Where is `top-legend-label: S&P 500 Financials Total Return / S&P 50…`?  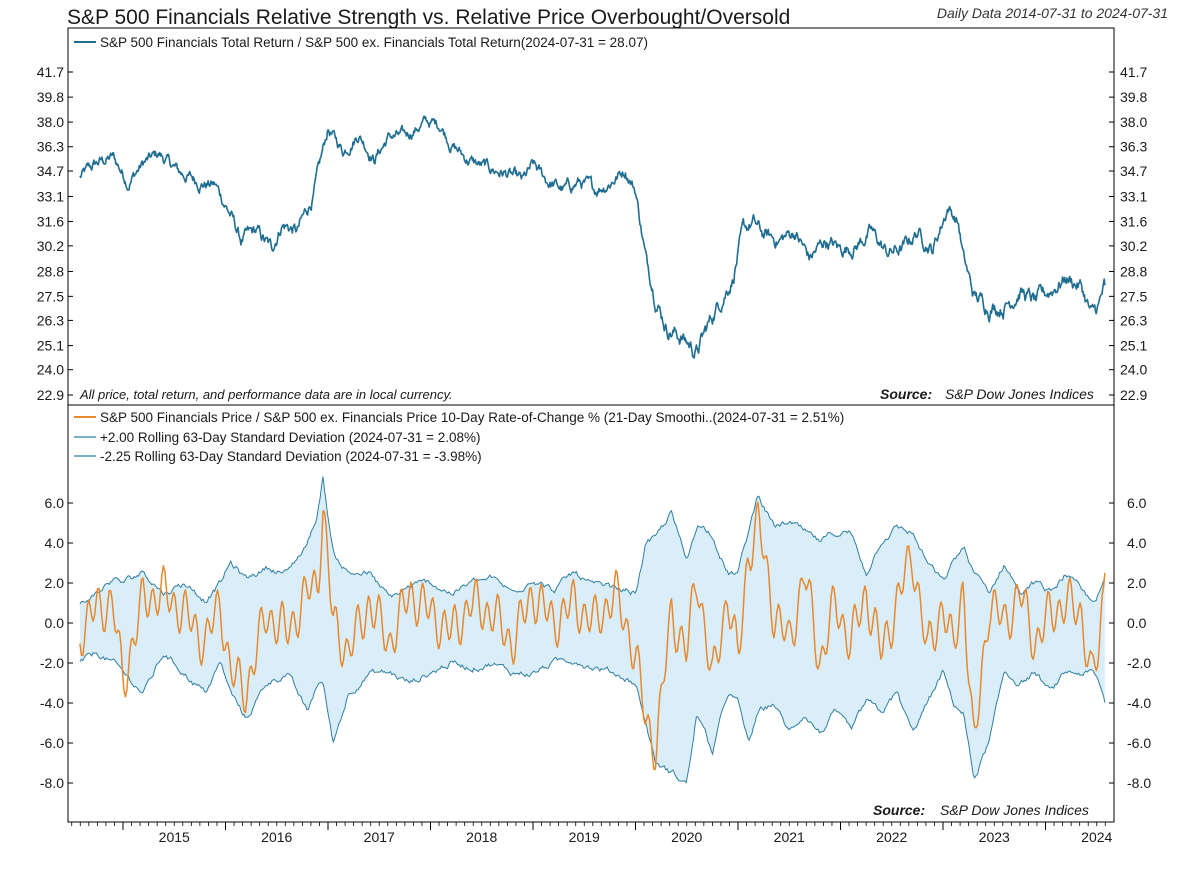
top-legend-label: S&P 500 Financials Total Return / S&P 50… is located at coordinates (374, 42).